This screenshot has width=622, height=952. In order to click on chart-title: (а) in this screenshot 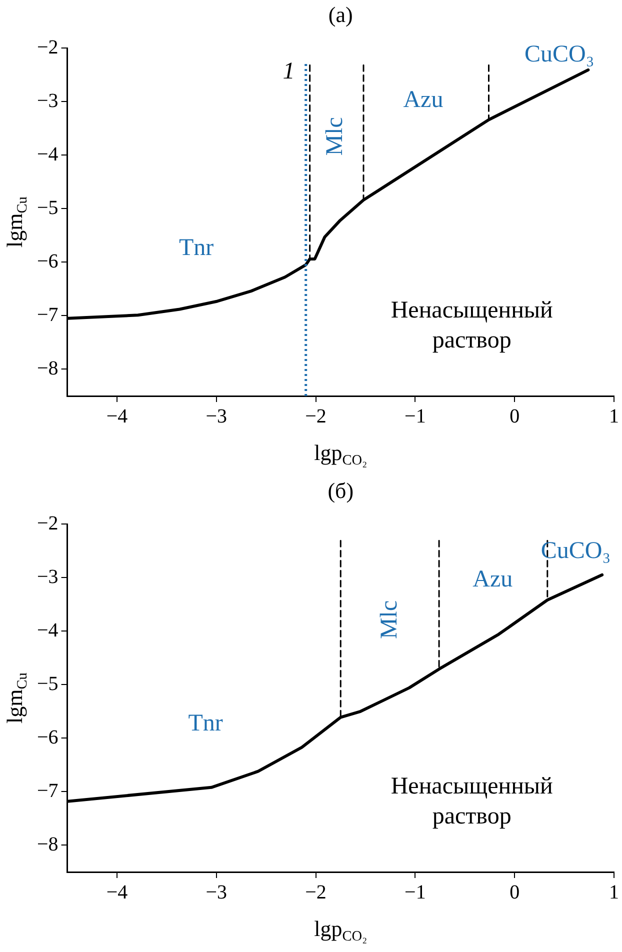, I will do `click(340, 14)`.